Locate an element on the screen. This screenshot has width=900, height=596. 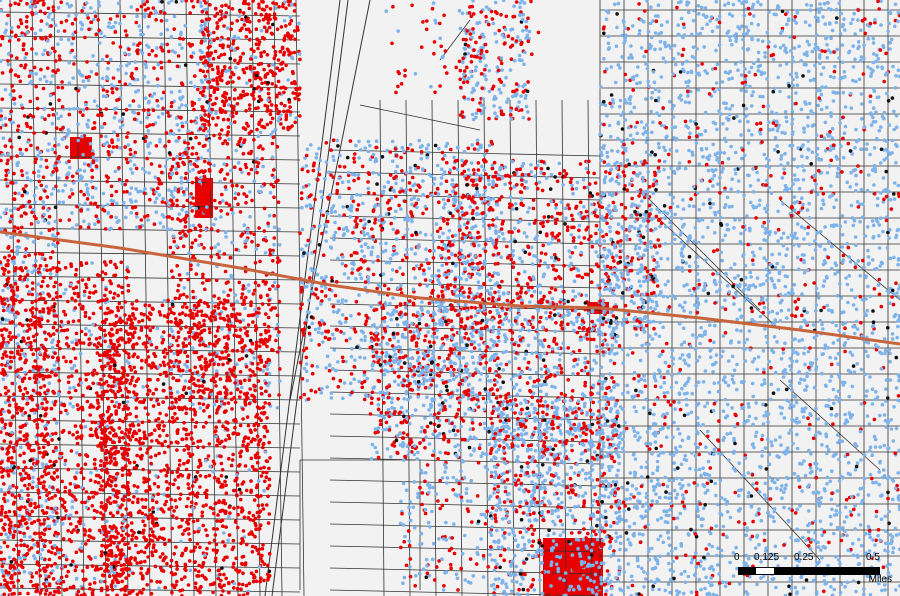
street-segment is located at coordinates (150, 86).